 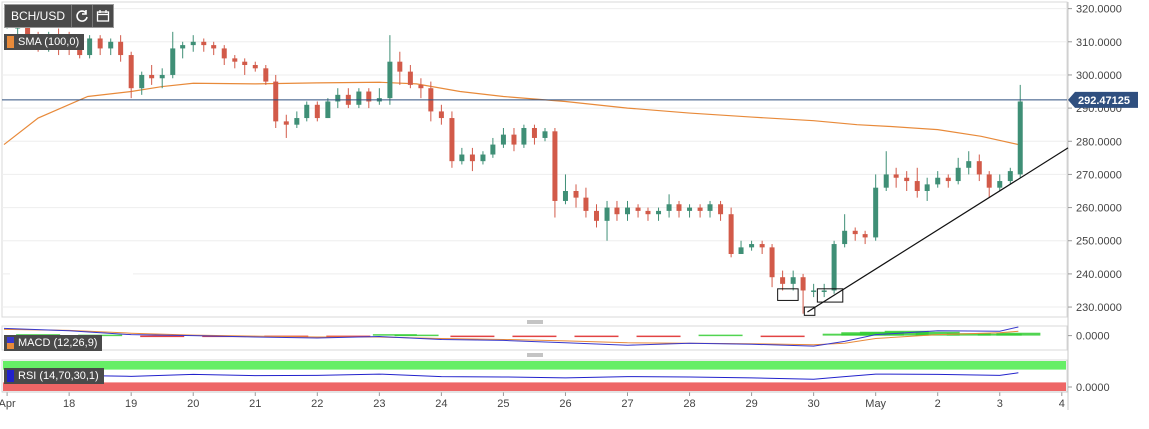 I want to click on current-price-label: 292.47125, so click(x=1104, y=101).